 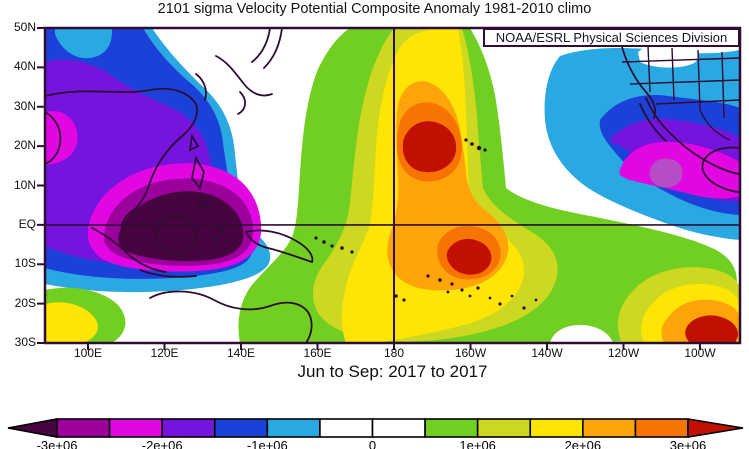 I want to click on japan-arc, so click(x=244, y=76).